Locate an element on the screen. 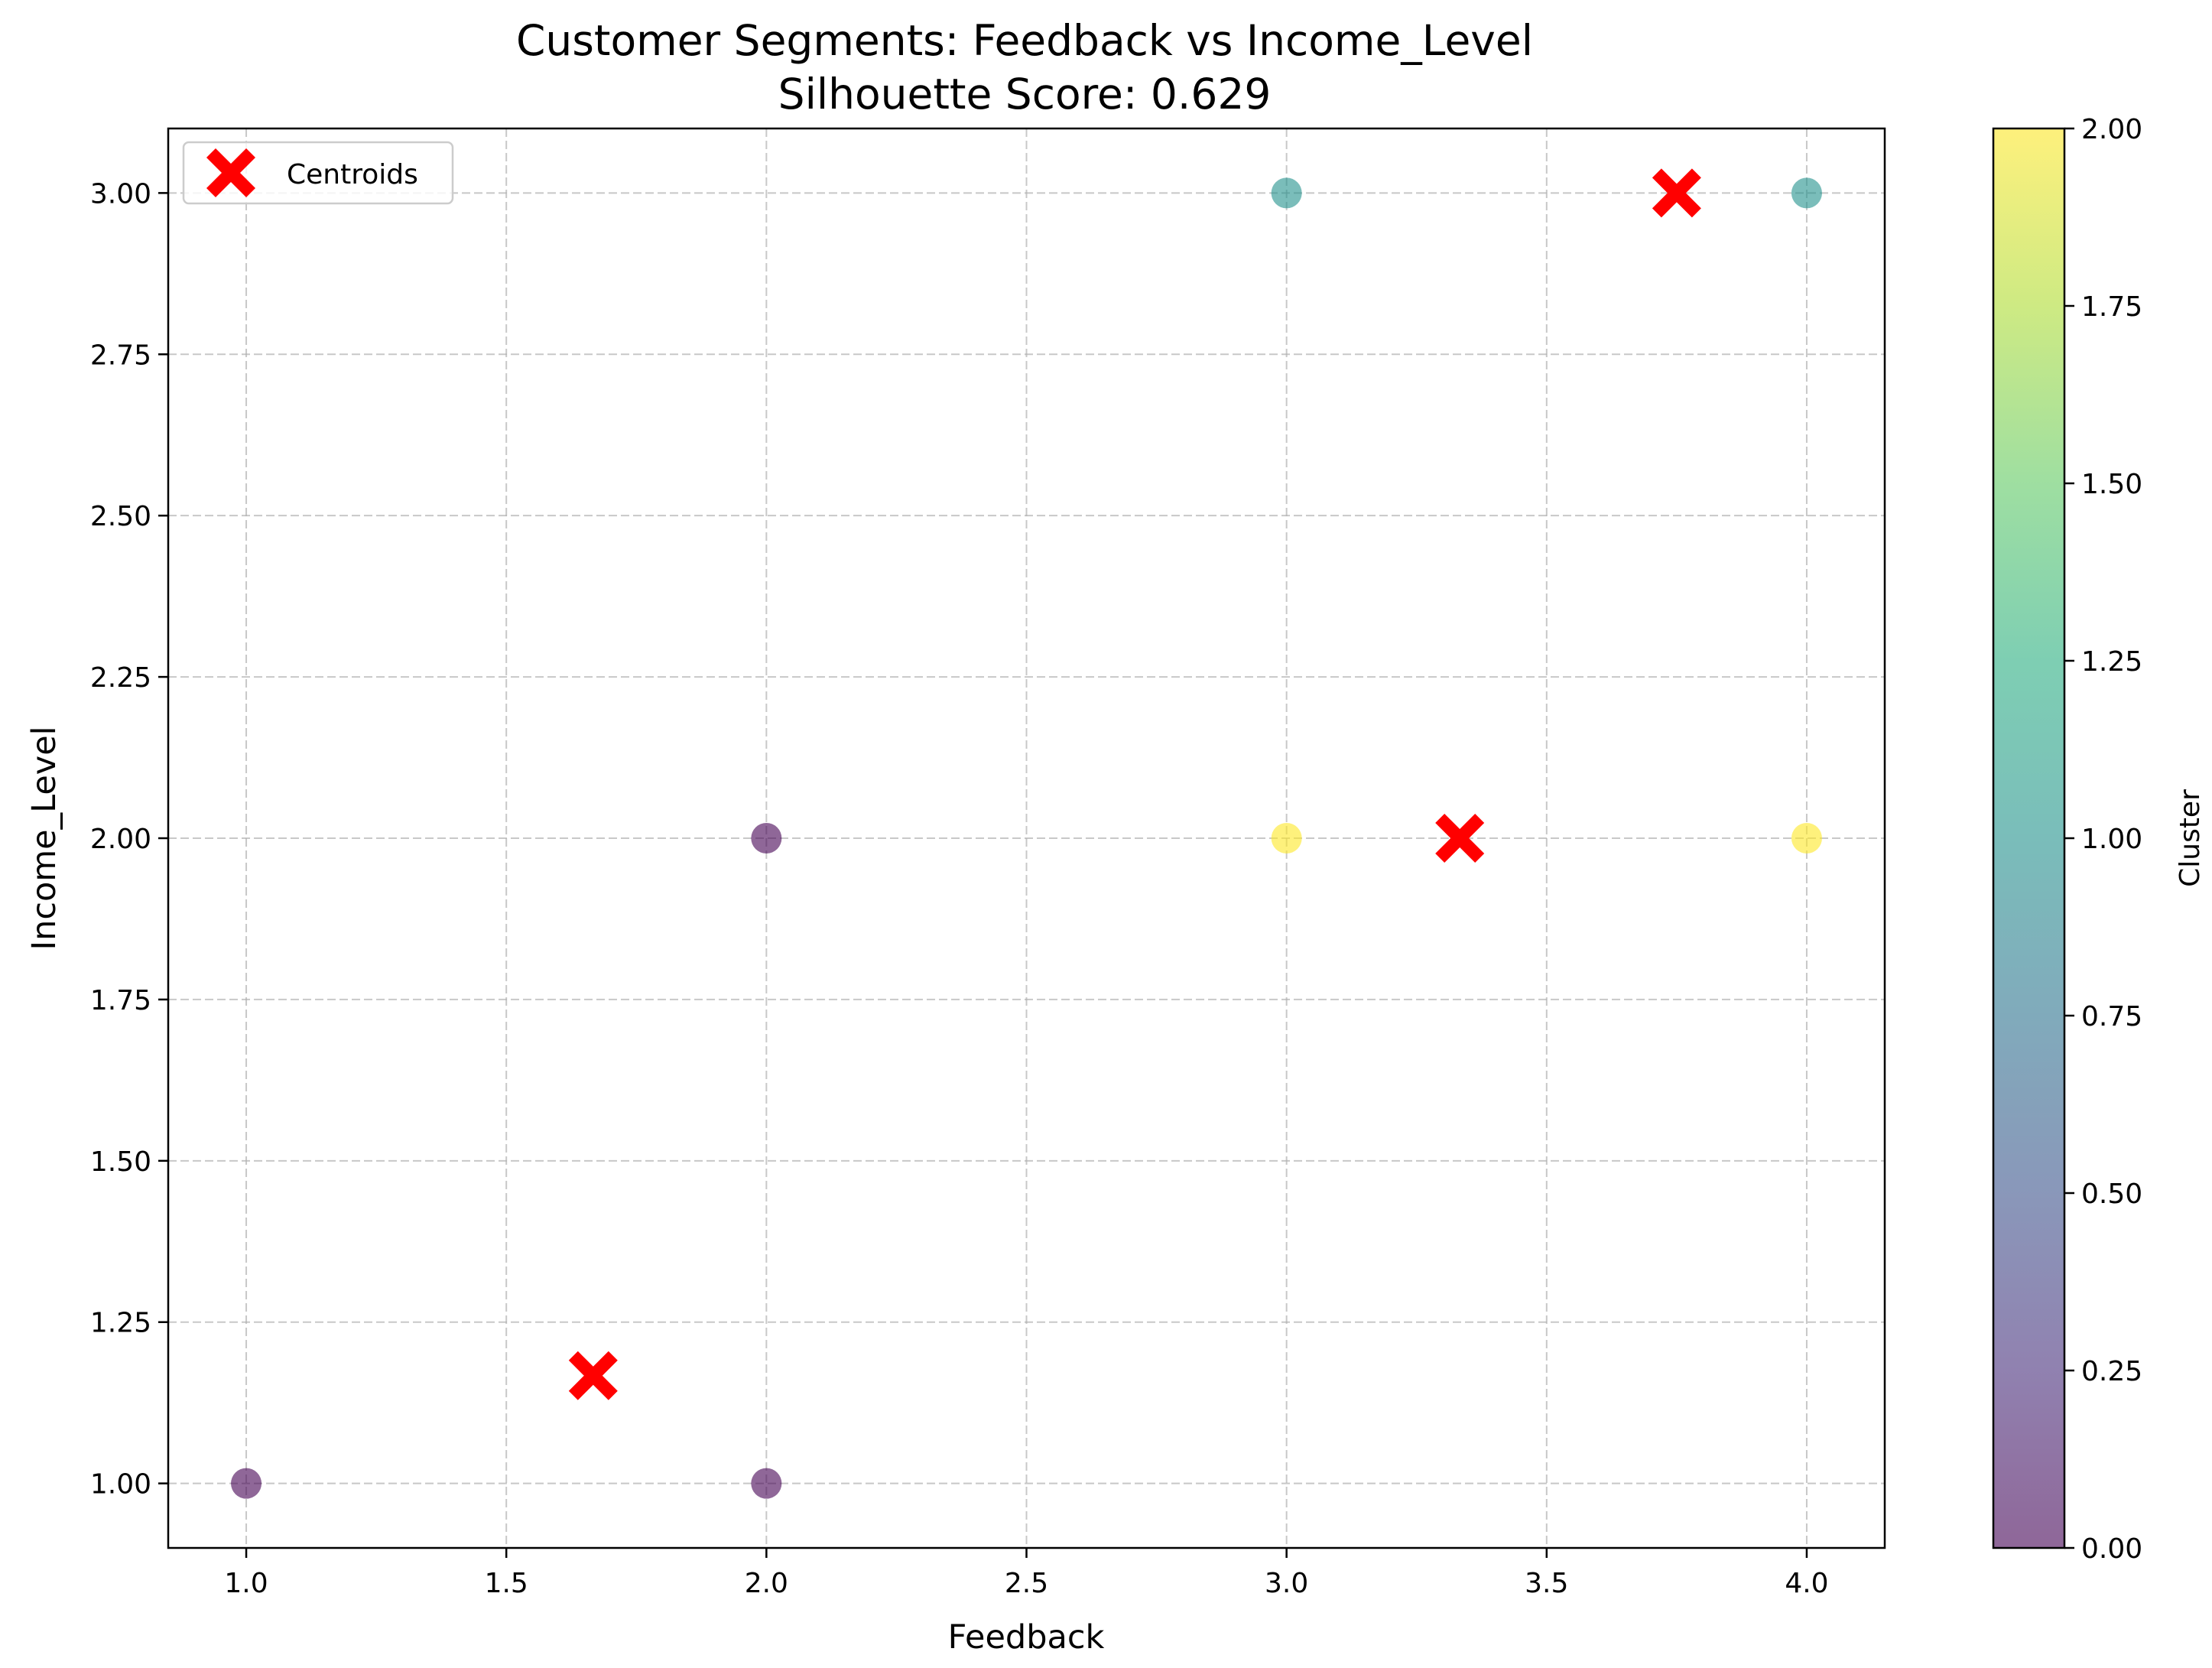 The height and width of the screenshot is (1668, 2212). colorbar-tick-label: 0.00 is located at coordinates (2111, 1549).